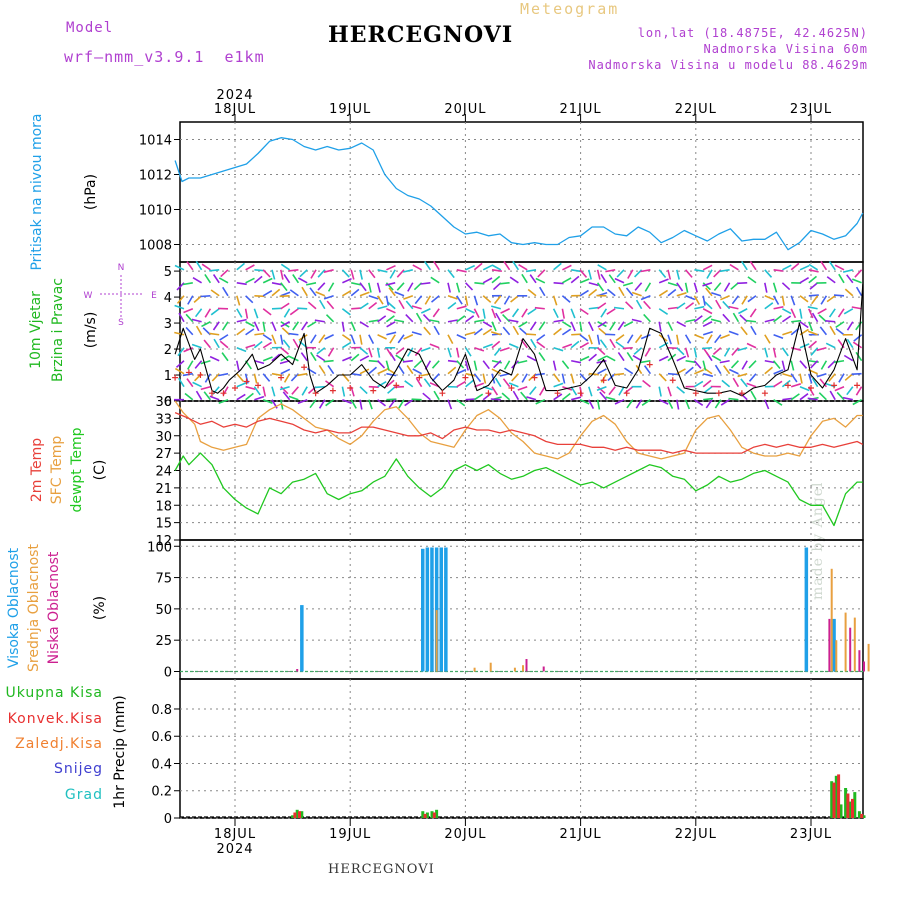  I want to click on top-day-label: 18JUL, so click(235, 109).